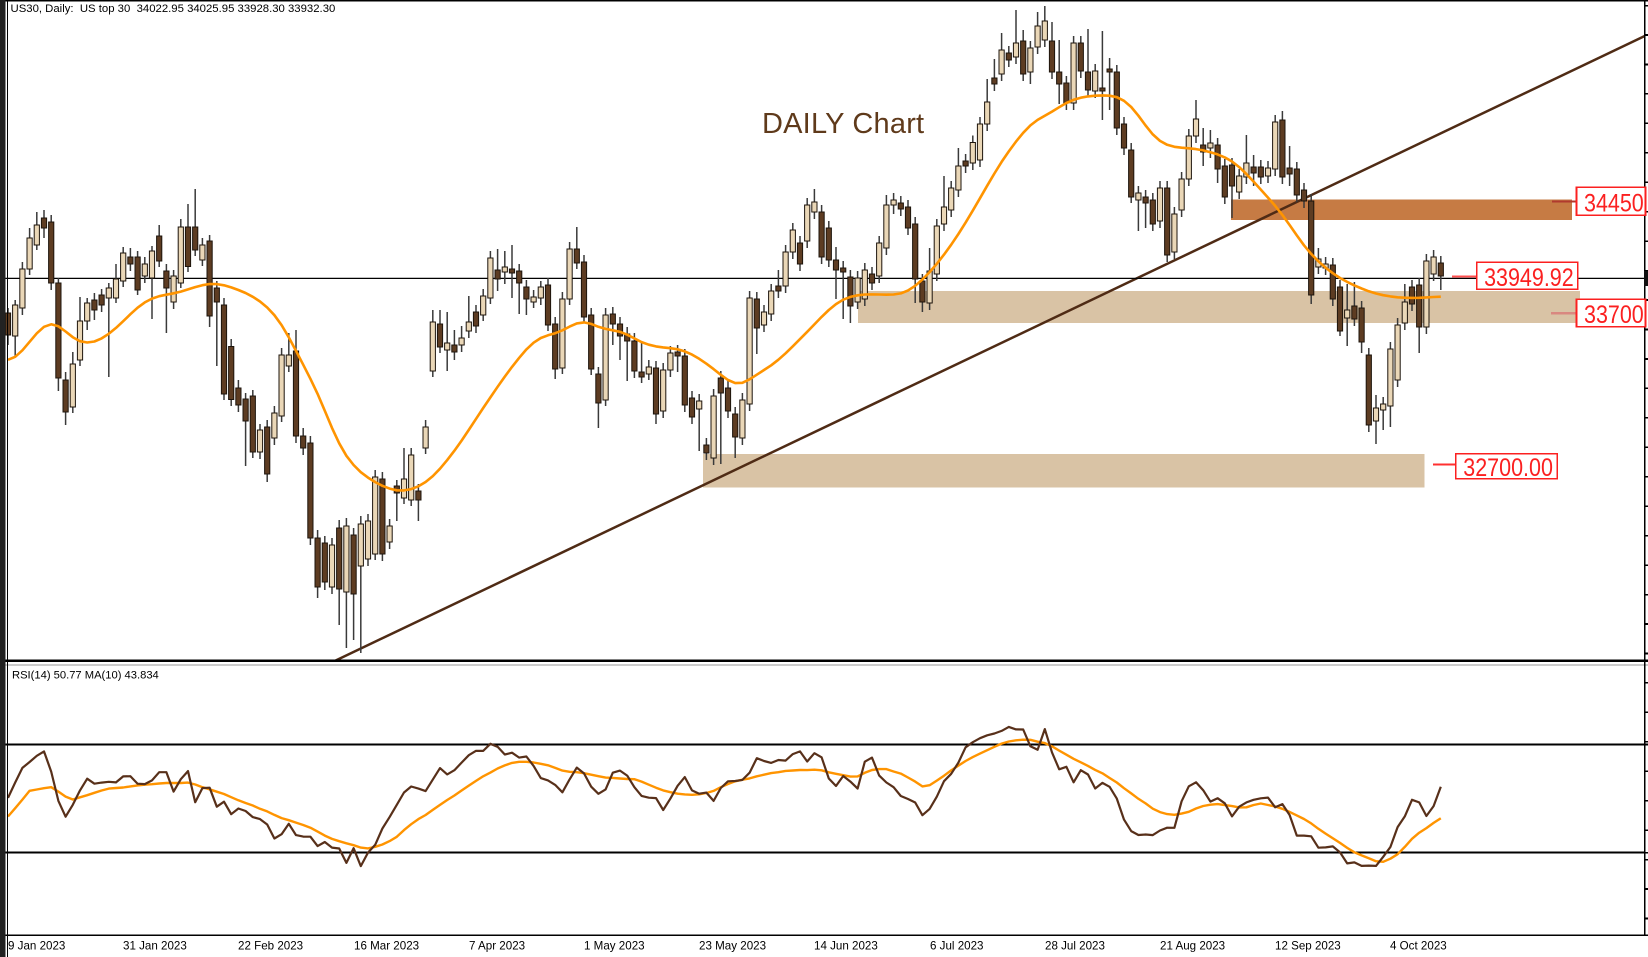 The image size is (1648, 957). I want to click on svg-text: 21 Aug 2023, so click(1192, 946).